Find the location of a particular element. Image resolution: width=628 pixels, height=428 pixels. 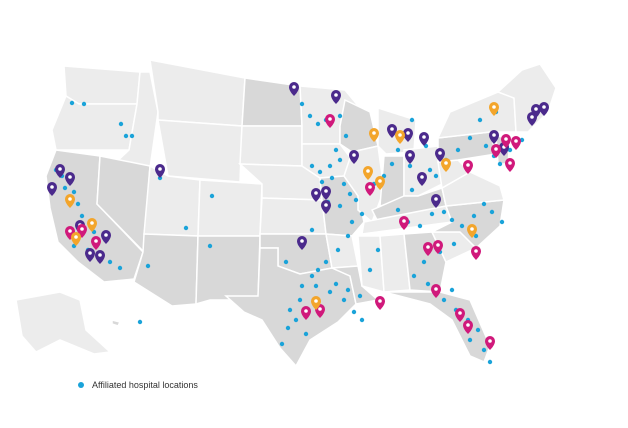

state-wisconsin is located at coordinates (359, 125).